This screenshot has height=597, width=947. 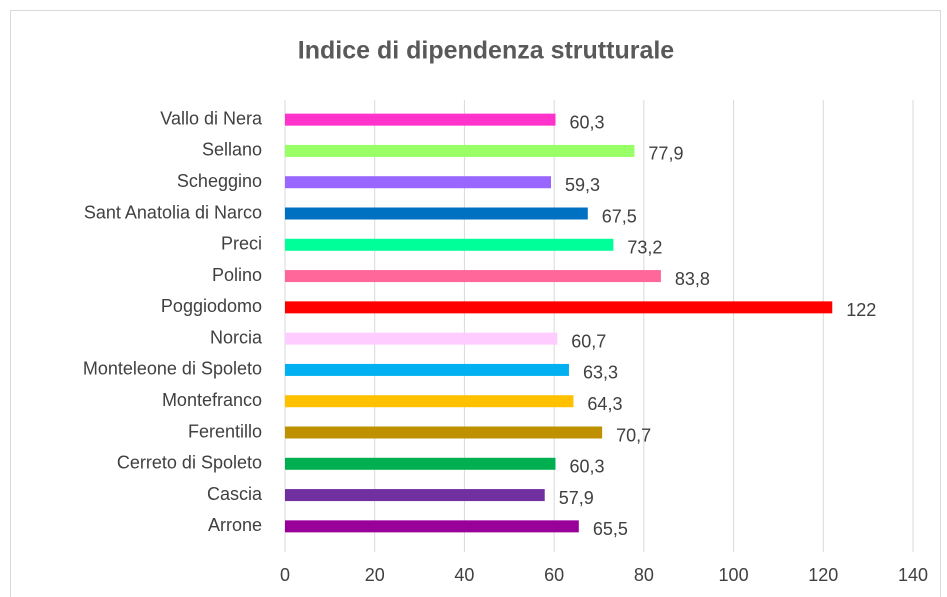 I want to click on data-label: 59,3, so click(x=582, y=185).